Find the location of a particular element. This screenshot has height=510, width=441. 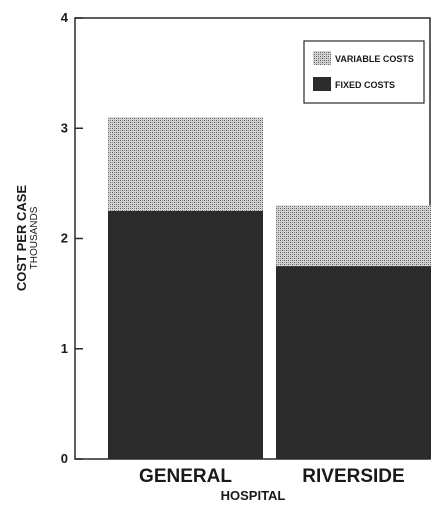

y-tick-label: 3 is located at coordinates (64, 127).